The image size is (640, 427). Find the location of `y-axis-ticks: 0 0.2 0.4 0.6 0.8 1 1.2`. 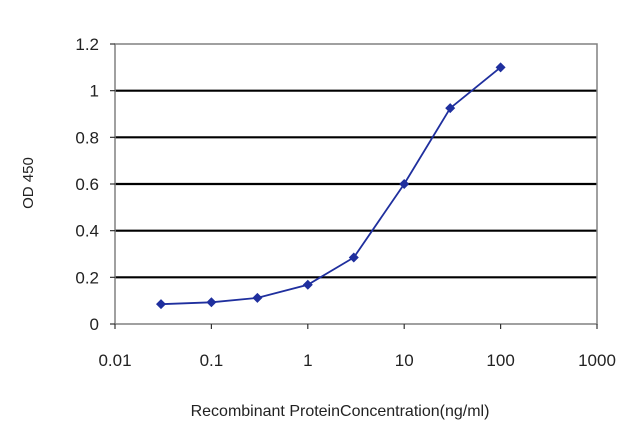

y-axis-ticks: 0 0.2 0.4 0.6 0.8 1 1.2 is located at coordinates (95, 184).